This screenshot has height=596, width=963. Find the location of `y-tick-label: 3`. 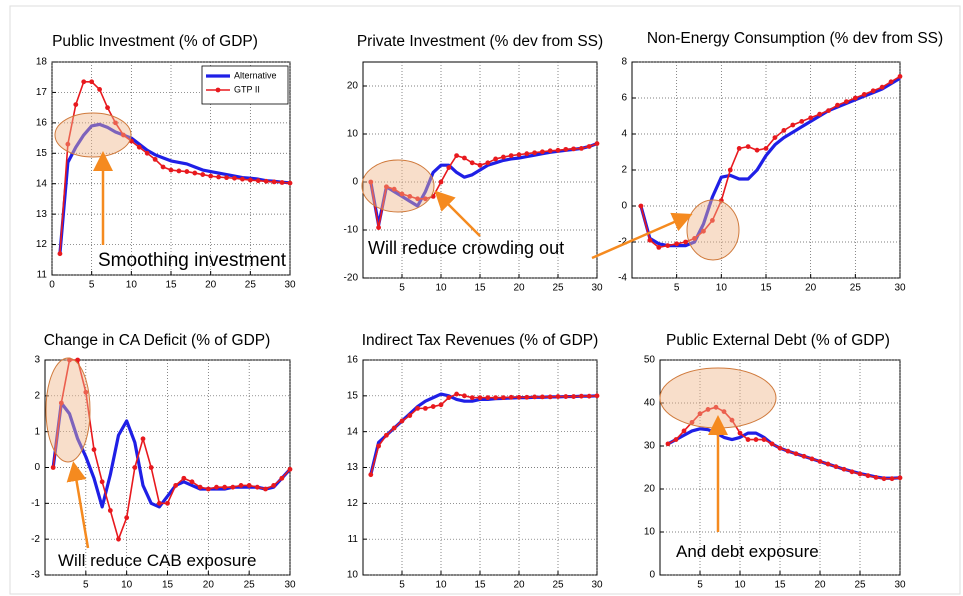

y-tick-label: 3 is located at coordinates (37, 360).